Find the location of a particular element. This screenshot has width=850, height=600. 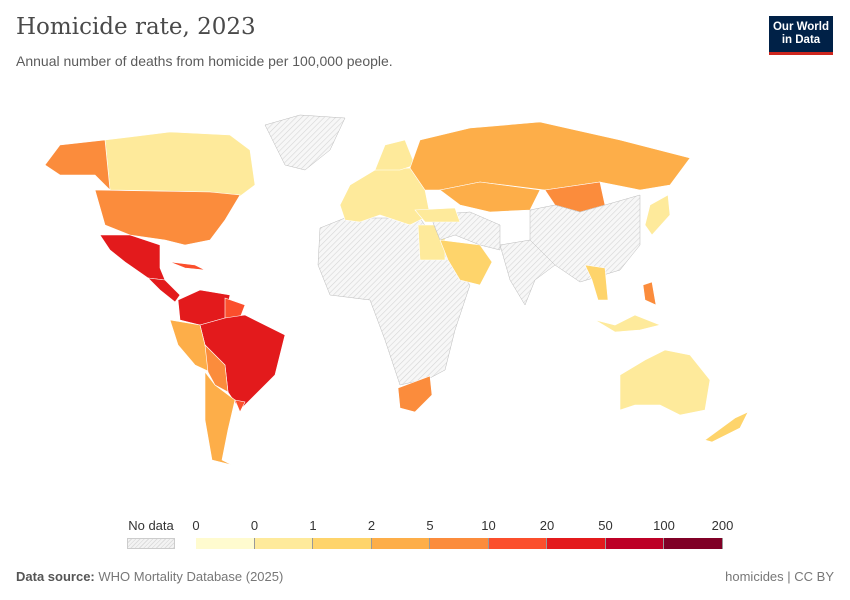

country-new-zealand is located at coordinates (726, 427).